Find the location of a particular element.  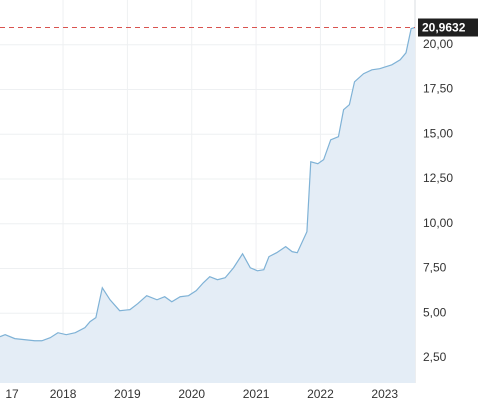

y-tick-label: 20,00 is located at coordinates (438, 44).